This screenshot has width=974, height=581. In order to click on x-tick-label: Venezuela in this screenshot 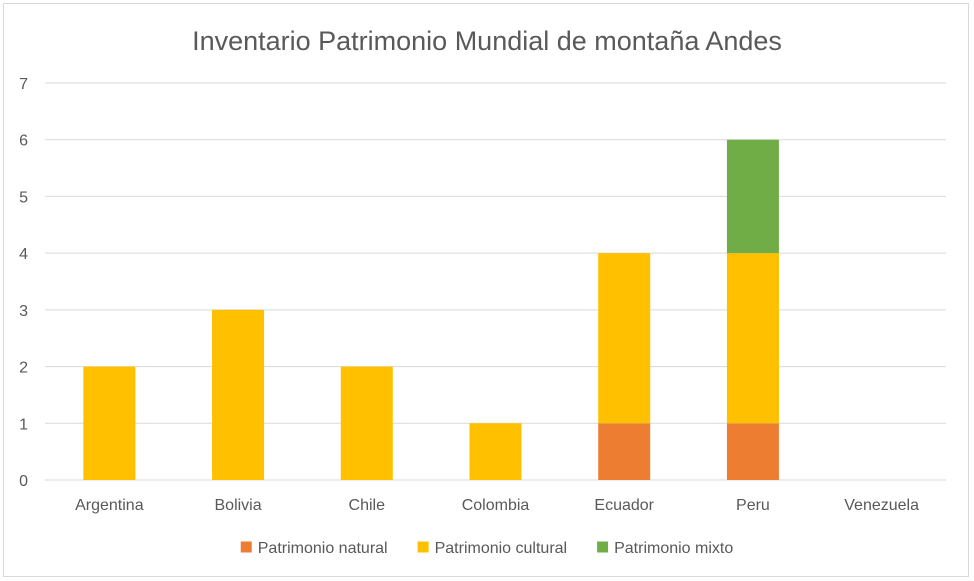, I will do `click(881, 505)`.